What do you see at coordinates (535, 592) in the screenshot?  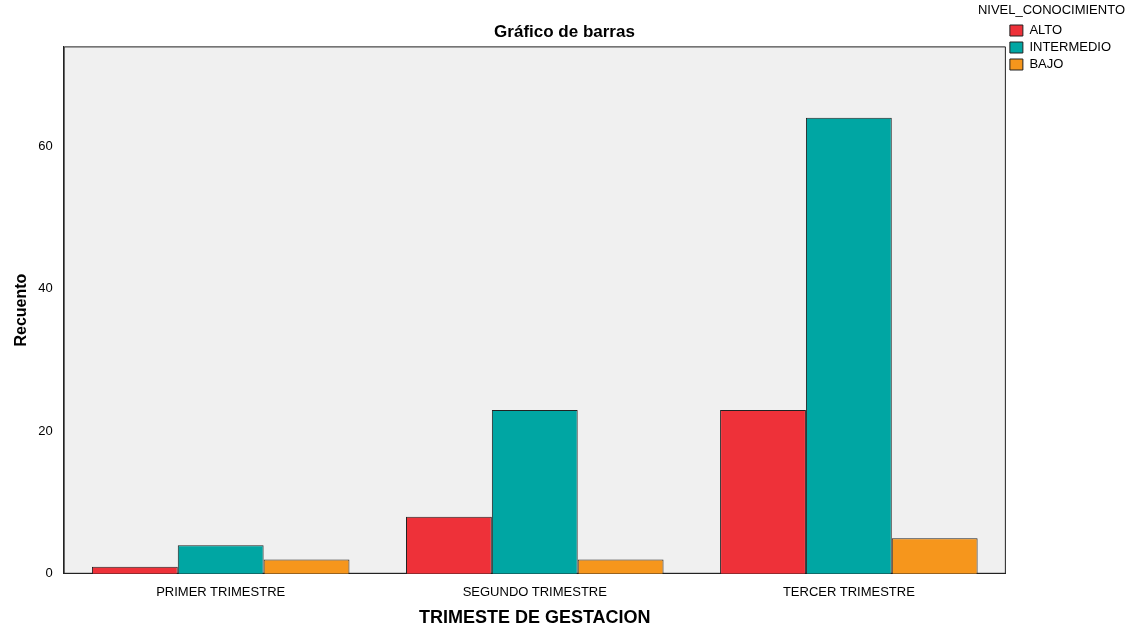 I see `x-tick-label: SEGUNDO TRIMESTRE` at bounding box center [535, 592].